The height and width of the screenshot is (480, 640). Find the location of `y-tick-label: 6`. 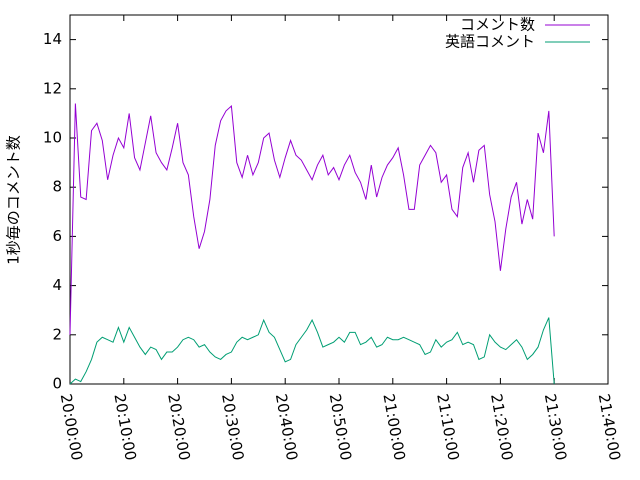

y-tick-label: 6 is located at coordinates (57, 236).